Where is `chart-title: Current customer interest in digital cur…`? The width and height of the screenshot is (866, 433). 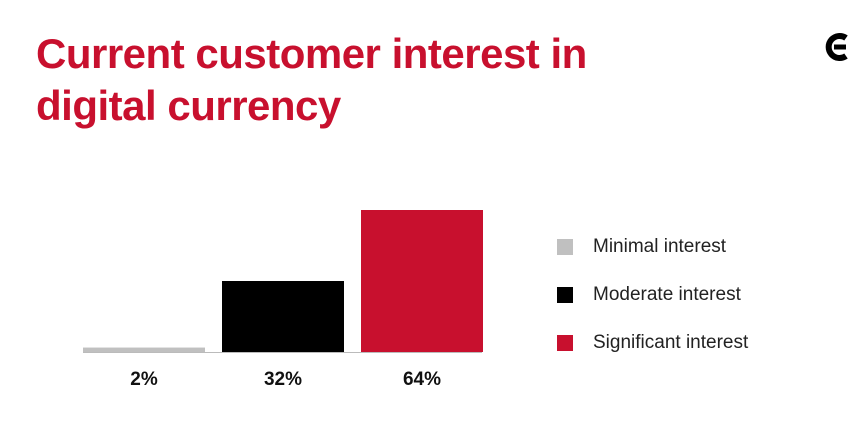
chart-title: Current customer interest in digital cur… is located at coordinates (311, 79).